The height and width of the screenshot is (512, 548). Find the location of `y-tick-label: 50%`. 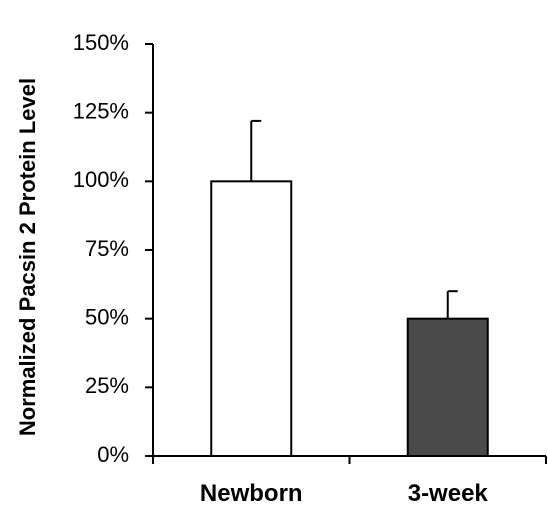

y-tick-label: 50% is located at coordinates (107, 316).